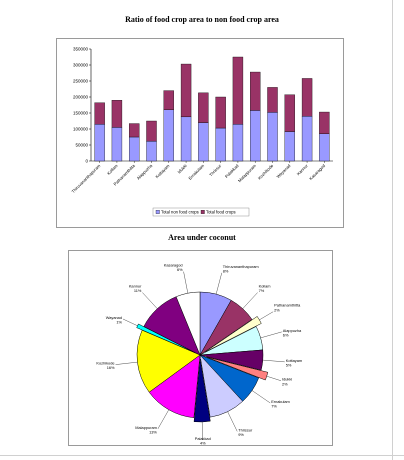 Image resolution: width=404 pixels, height=460 pixels. What do you see at coordinates (215, 170) in the screenshot?
I see `x-tick-label: Thrissur` at bounding box center [215, 170].